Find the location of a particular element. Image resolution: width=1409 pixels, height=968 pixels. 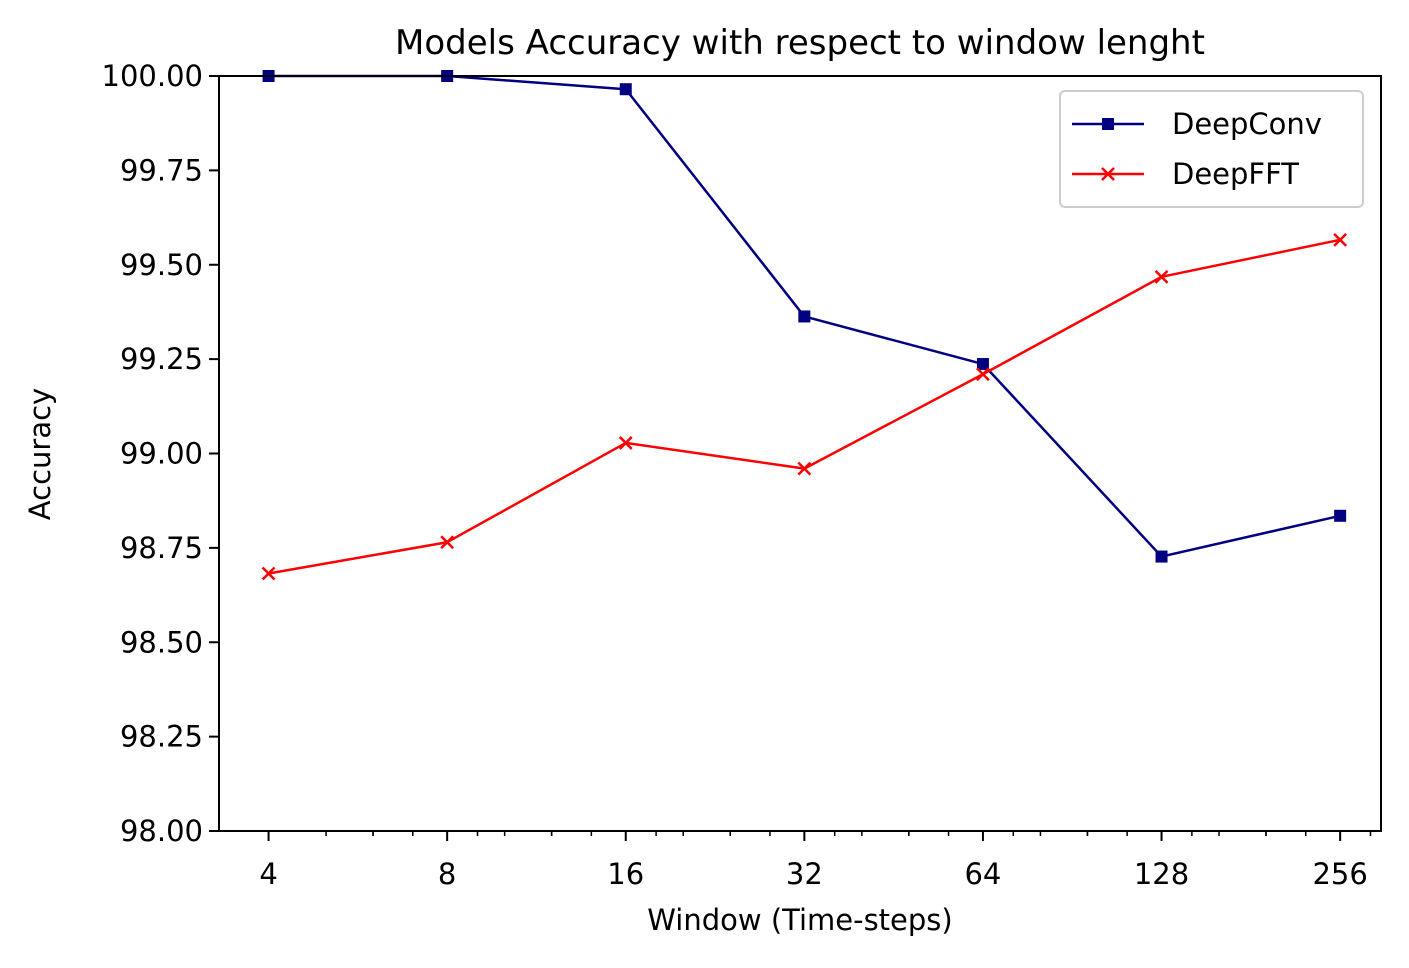

y-tick-label: 98.50 is located at coordinates (161, 642).